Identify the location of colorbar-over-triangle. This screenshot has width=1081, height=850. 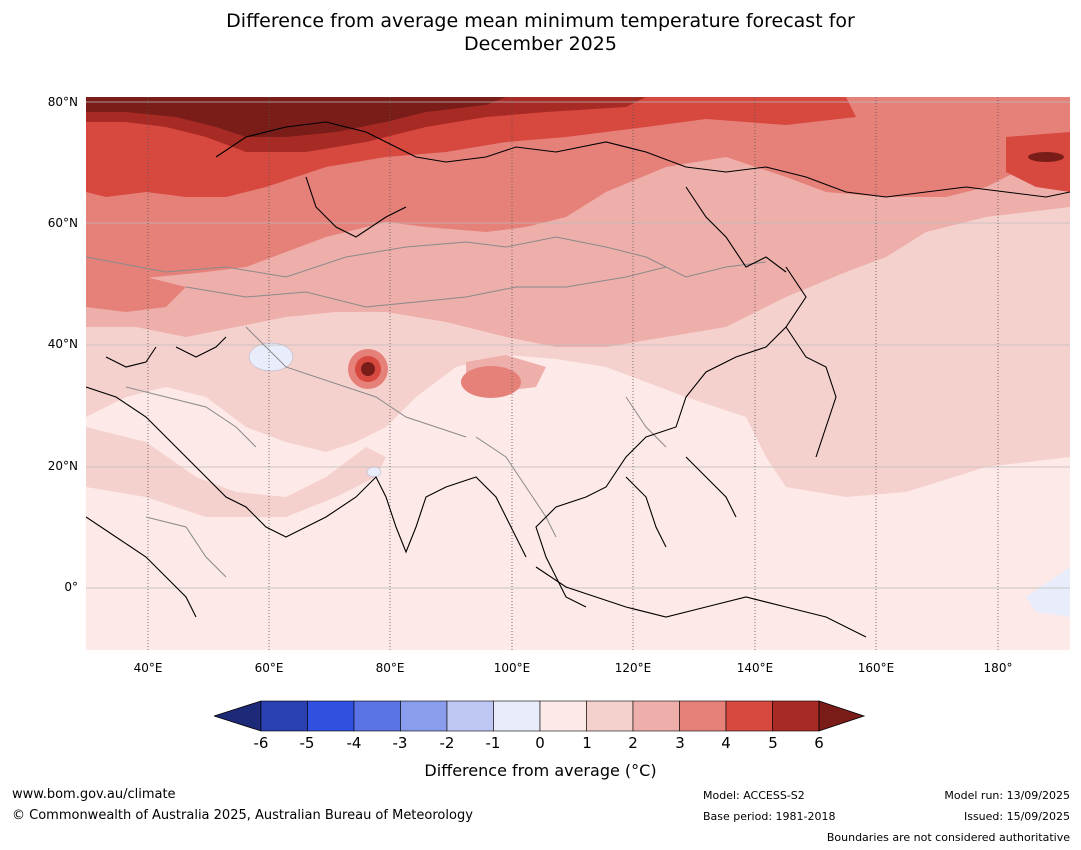
(842, 716).